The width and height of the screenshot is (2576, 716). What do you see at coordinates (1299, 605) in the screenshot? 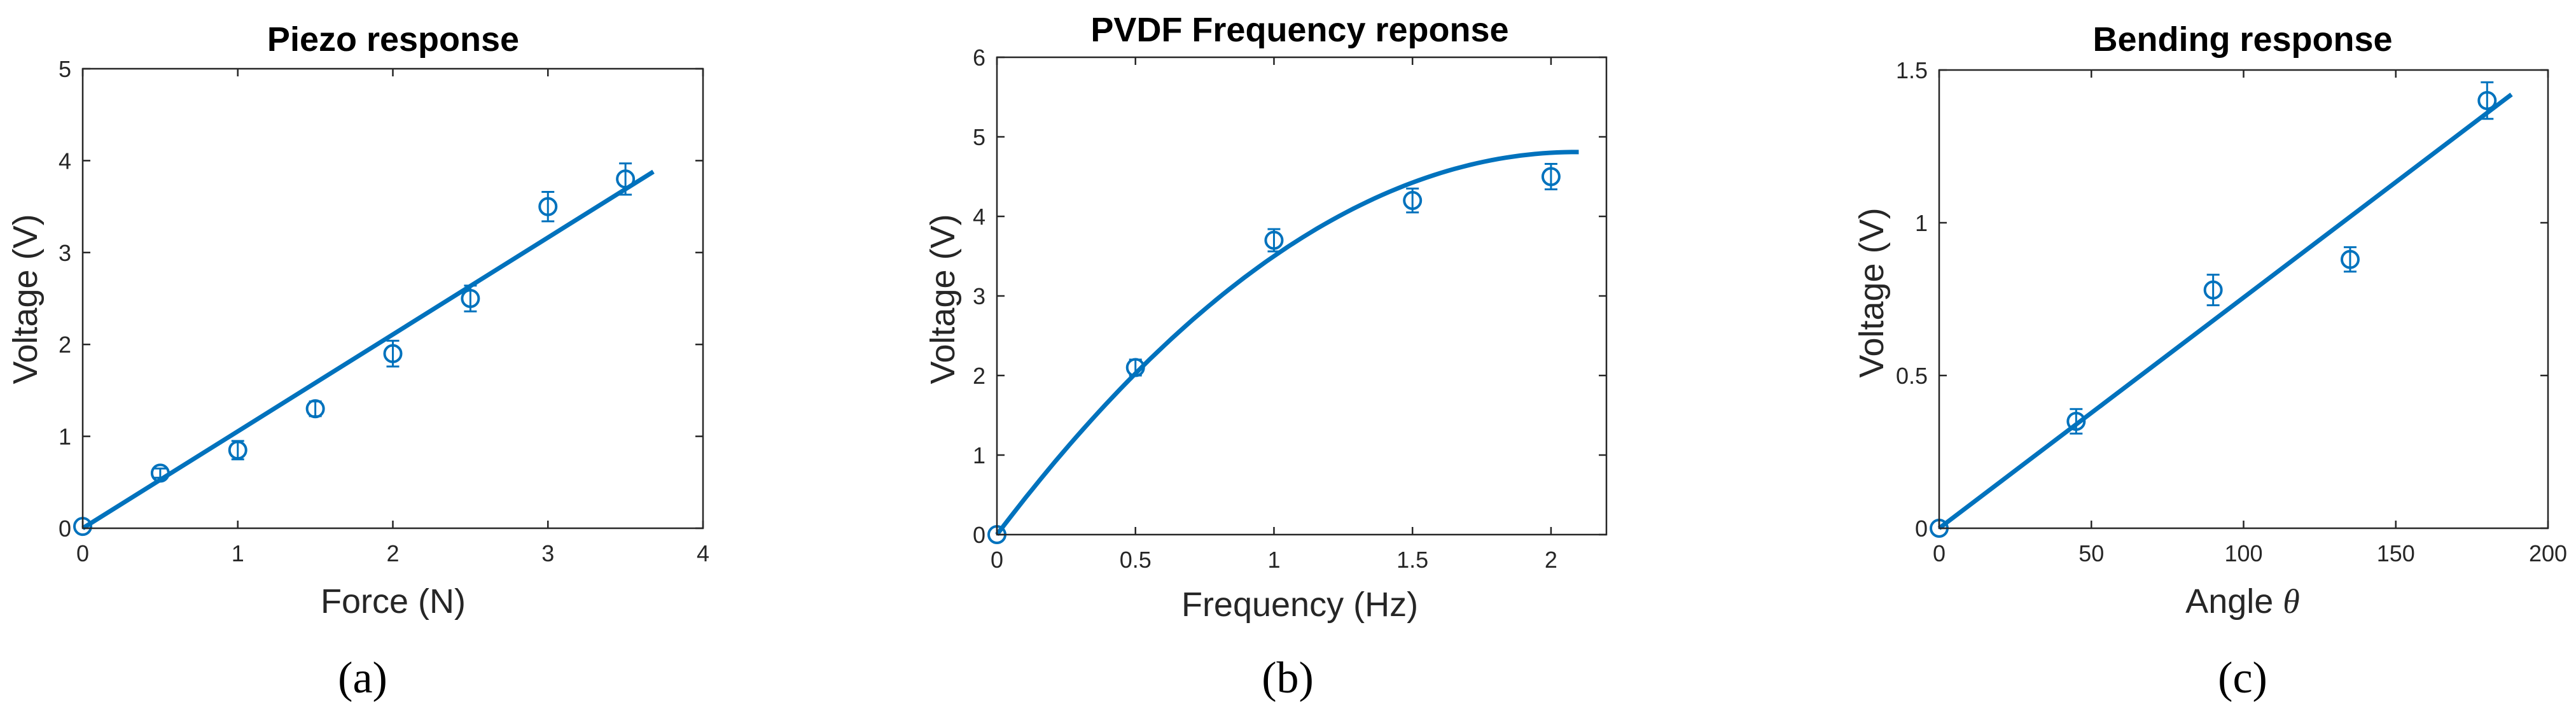
I see `x-axis-label: Frequency (Hz)` at bounding box center [1299, 605].